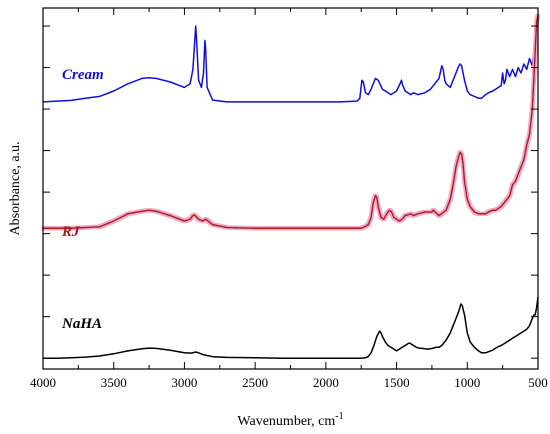 Image resolution: width=550 pixels, height=434 pixels. What do you see at coordinates (467, 382) in the screenshot?
I see `x-tick-label: 1000` at bounding box center [467, 382].